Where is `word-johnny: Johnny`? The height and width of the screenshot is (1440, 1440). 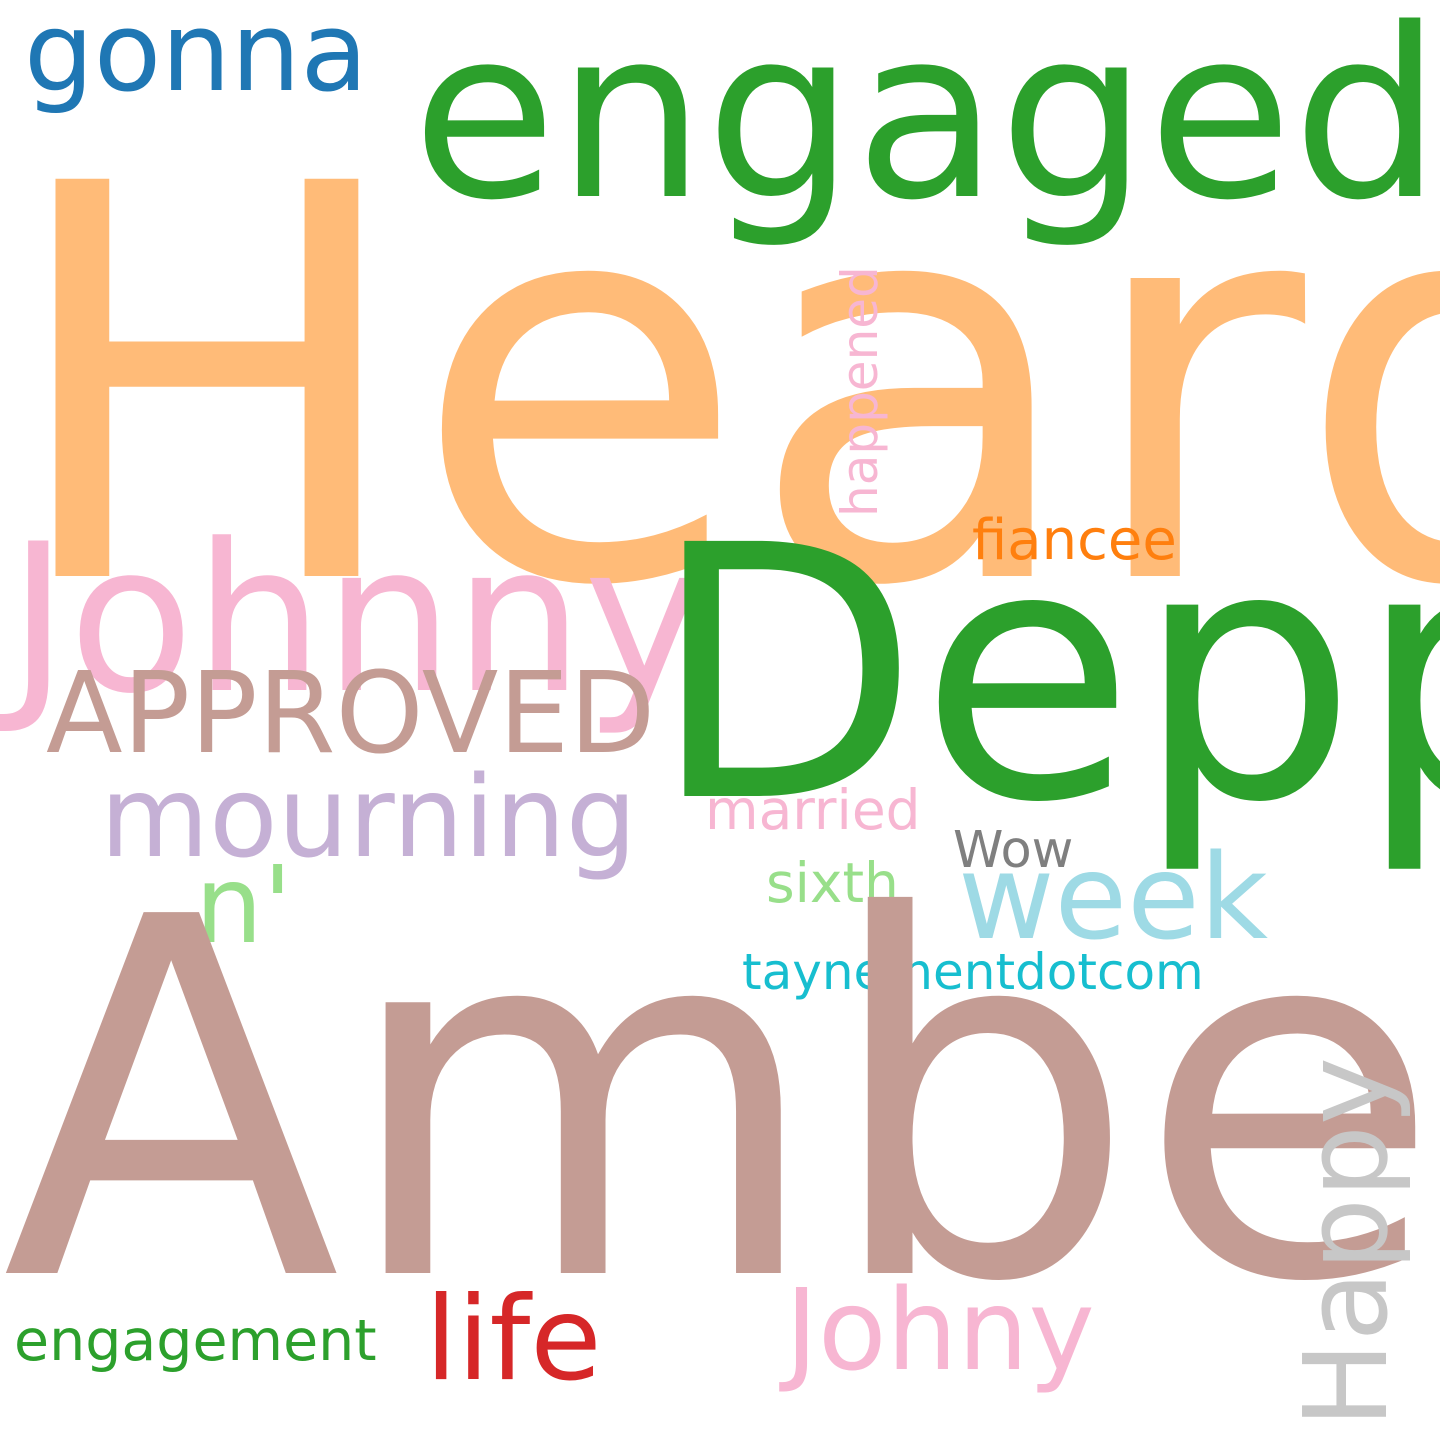
word-johnny: Johnny is located at coordinates (356, 620).